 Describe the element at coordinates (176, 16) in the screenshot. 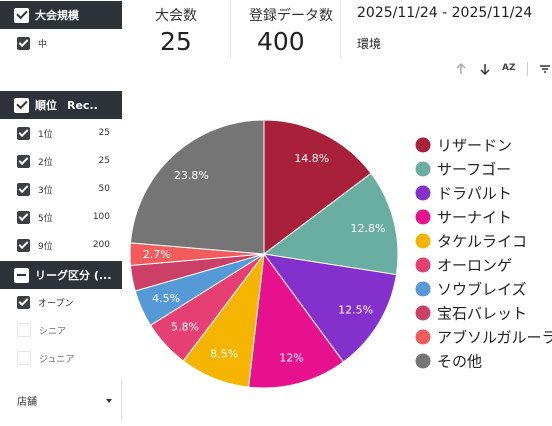

I see `tournament-count-label: 大会数` at that location.